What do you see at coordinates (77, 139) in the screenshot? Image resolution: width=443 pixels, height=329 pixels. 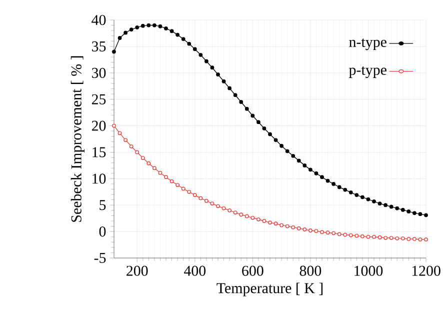 I see `y-axis-title: Seebeck Improvement [ % ]` at bounding box center [77, 139].